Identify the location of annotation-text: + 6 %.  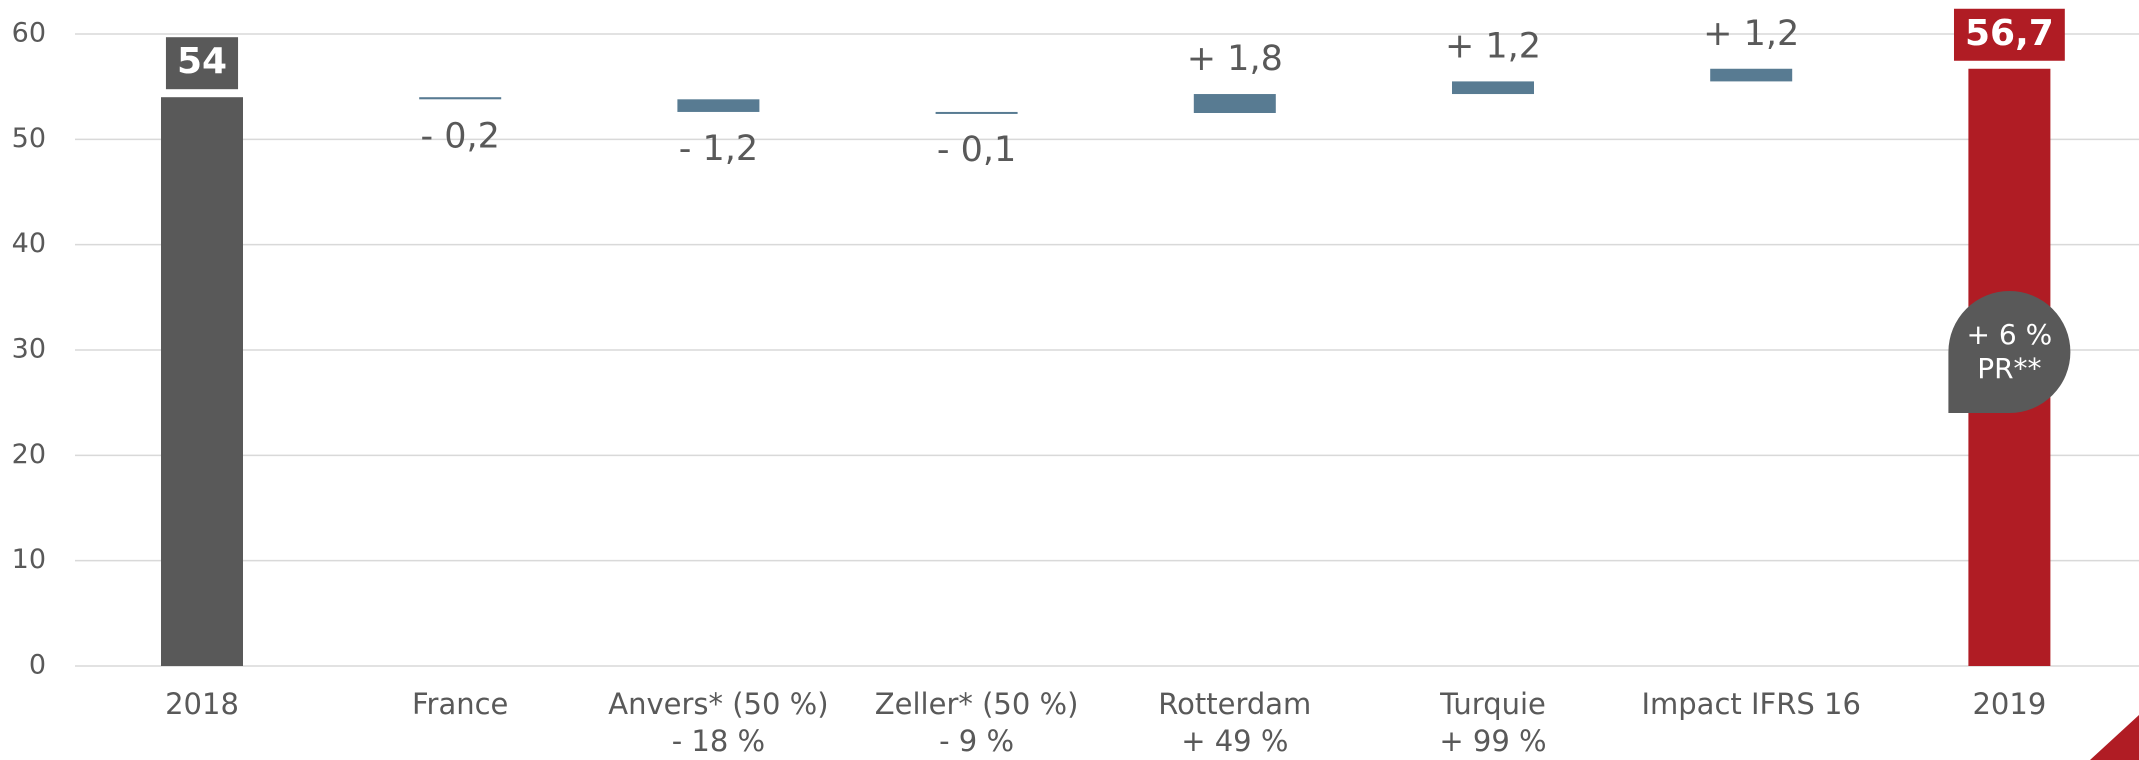
(2010, 334).